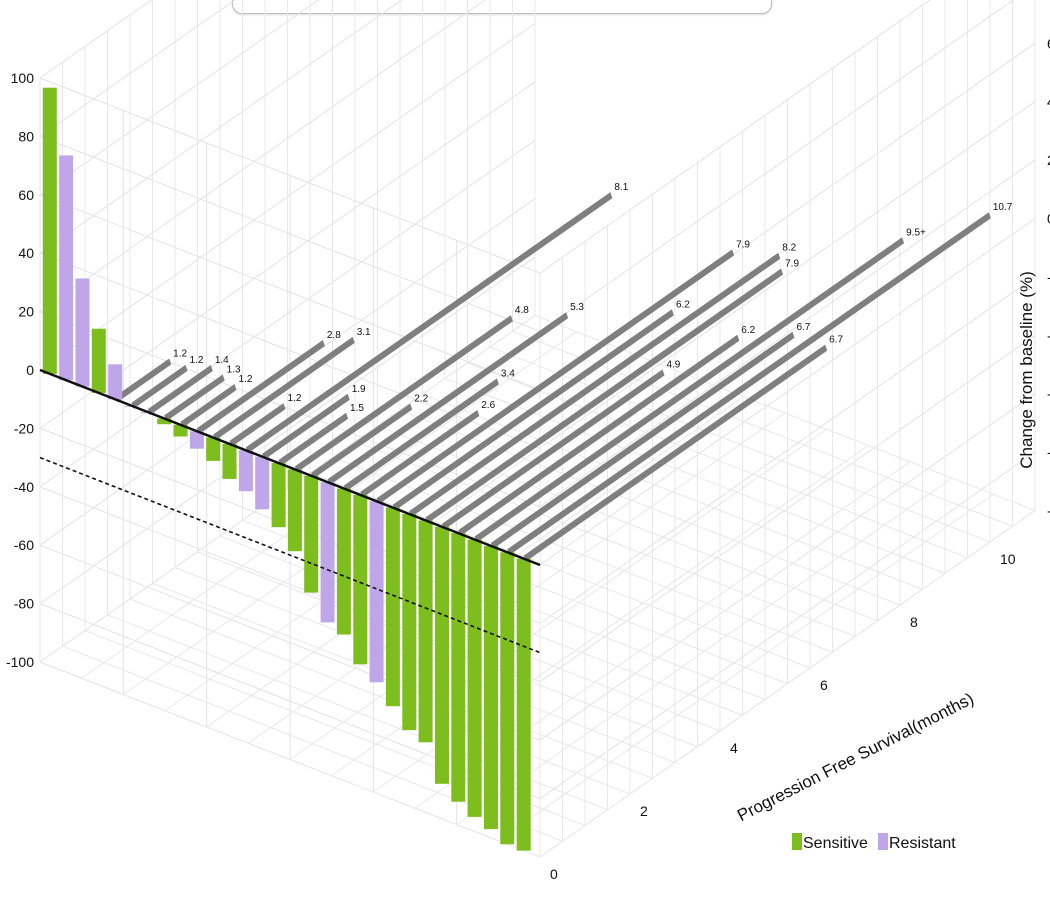 The height and width of the screenshot is (902, 1050). Describe the element at coordinates (26, 195) in the screenshot. I see `y-tick-label-left: 60` at that location.